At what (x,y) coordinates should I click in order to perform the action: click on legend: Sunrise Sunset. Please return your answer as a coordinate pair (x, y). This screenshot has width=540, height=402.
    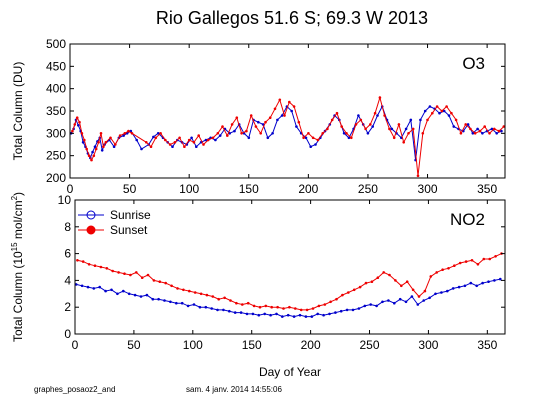
    Looking at the image, I should click on (114, 222).